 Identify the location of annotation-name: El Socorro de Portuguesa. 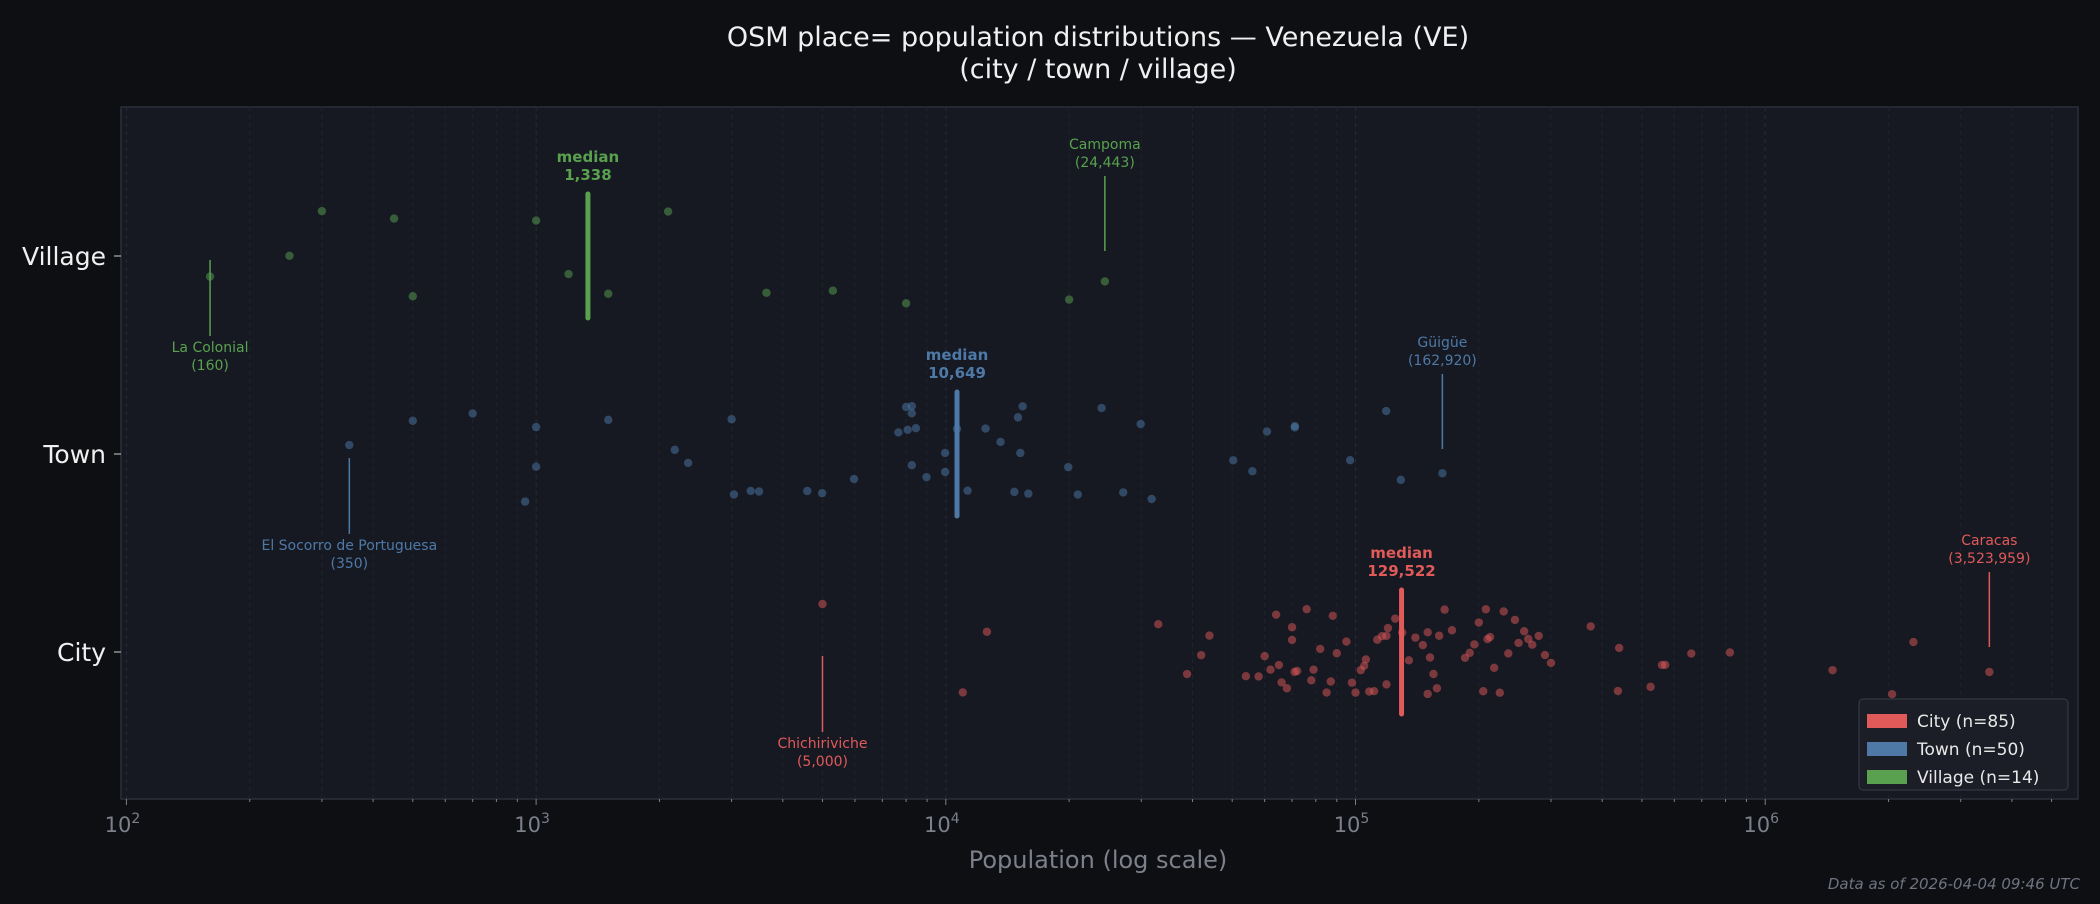
(349, 546).